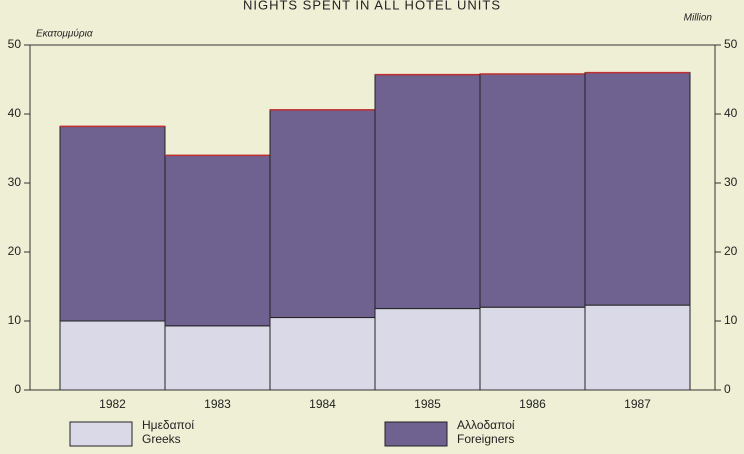  I want to click on chart-title: NIGHTS SPENT IN ALL HOTEL UNITS, so click(372, 6).